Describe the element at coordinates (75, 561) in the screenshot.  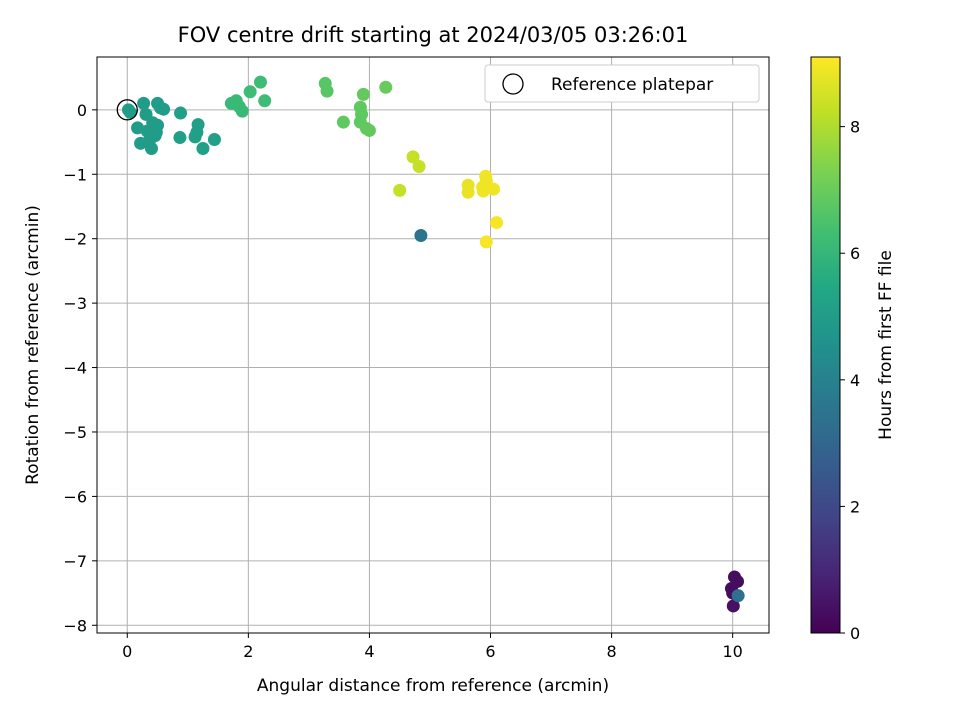
I see `y-tick-label: −7` at that location.